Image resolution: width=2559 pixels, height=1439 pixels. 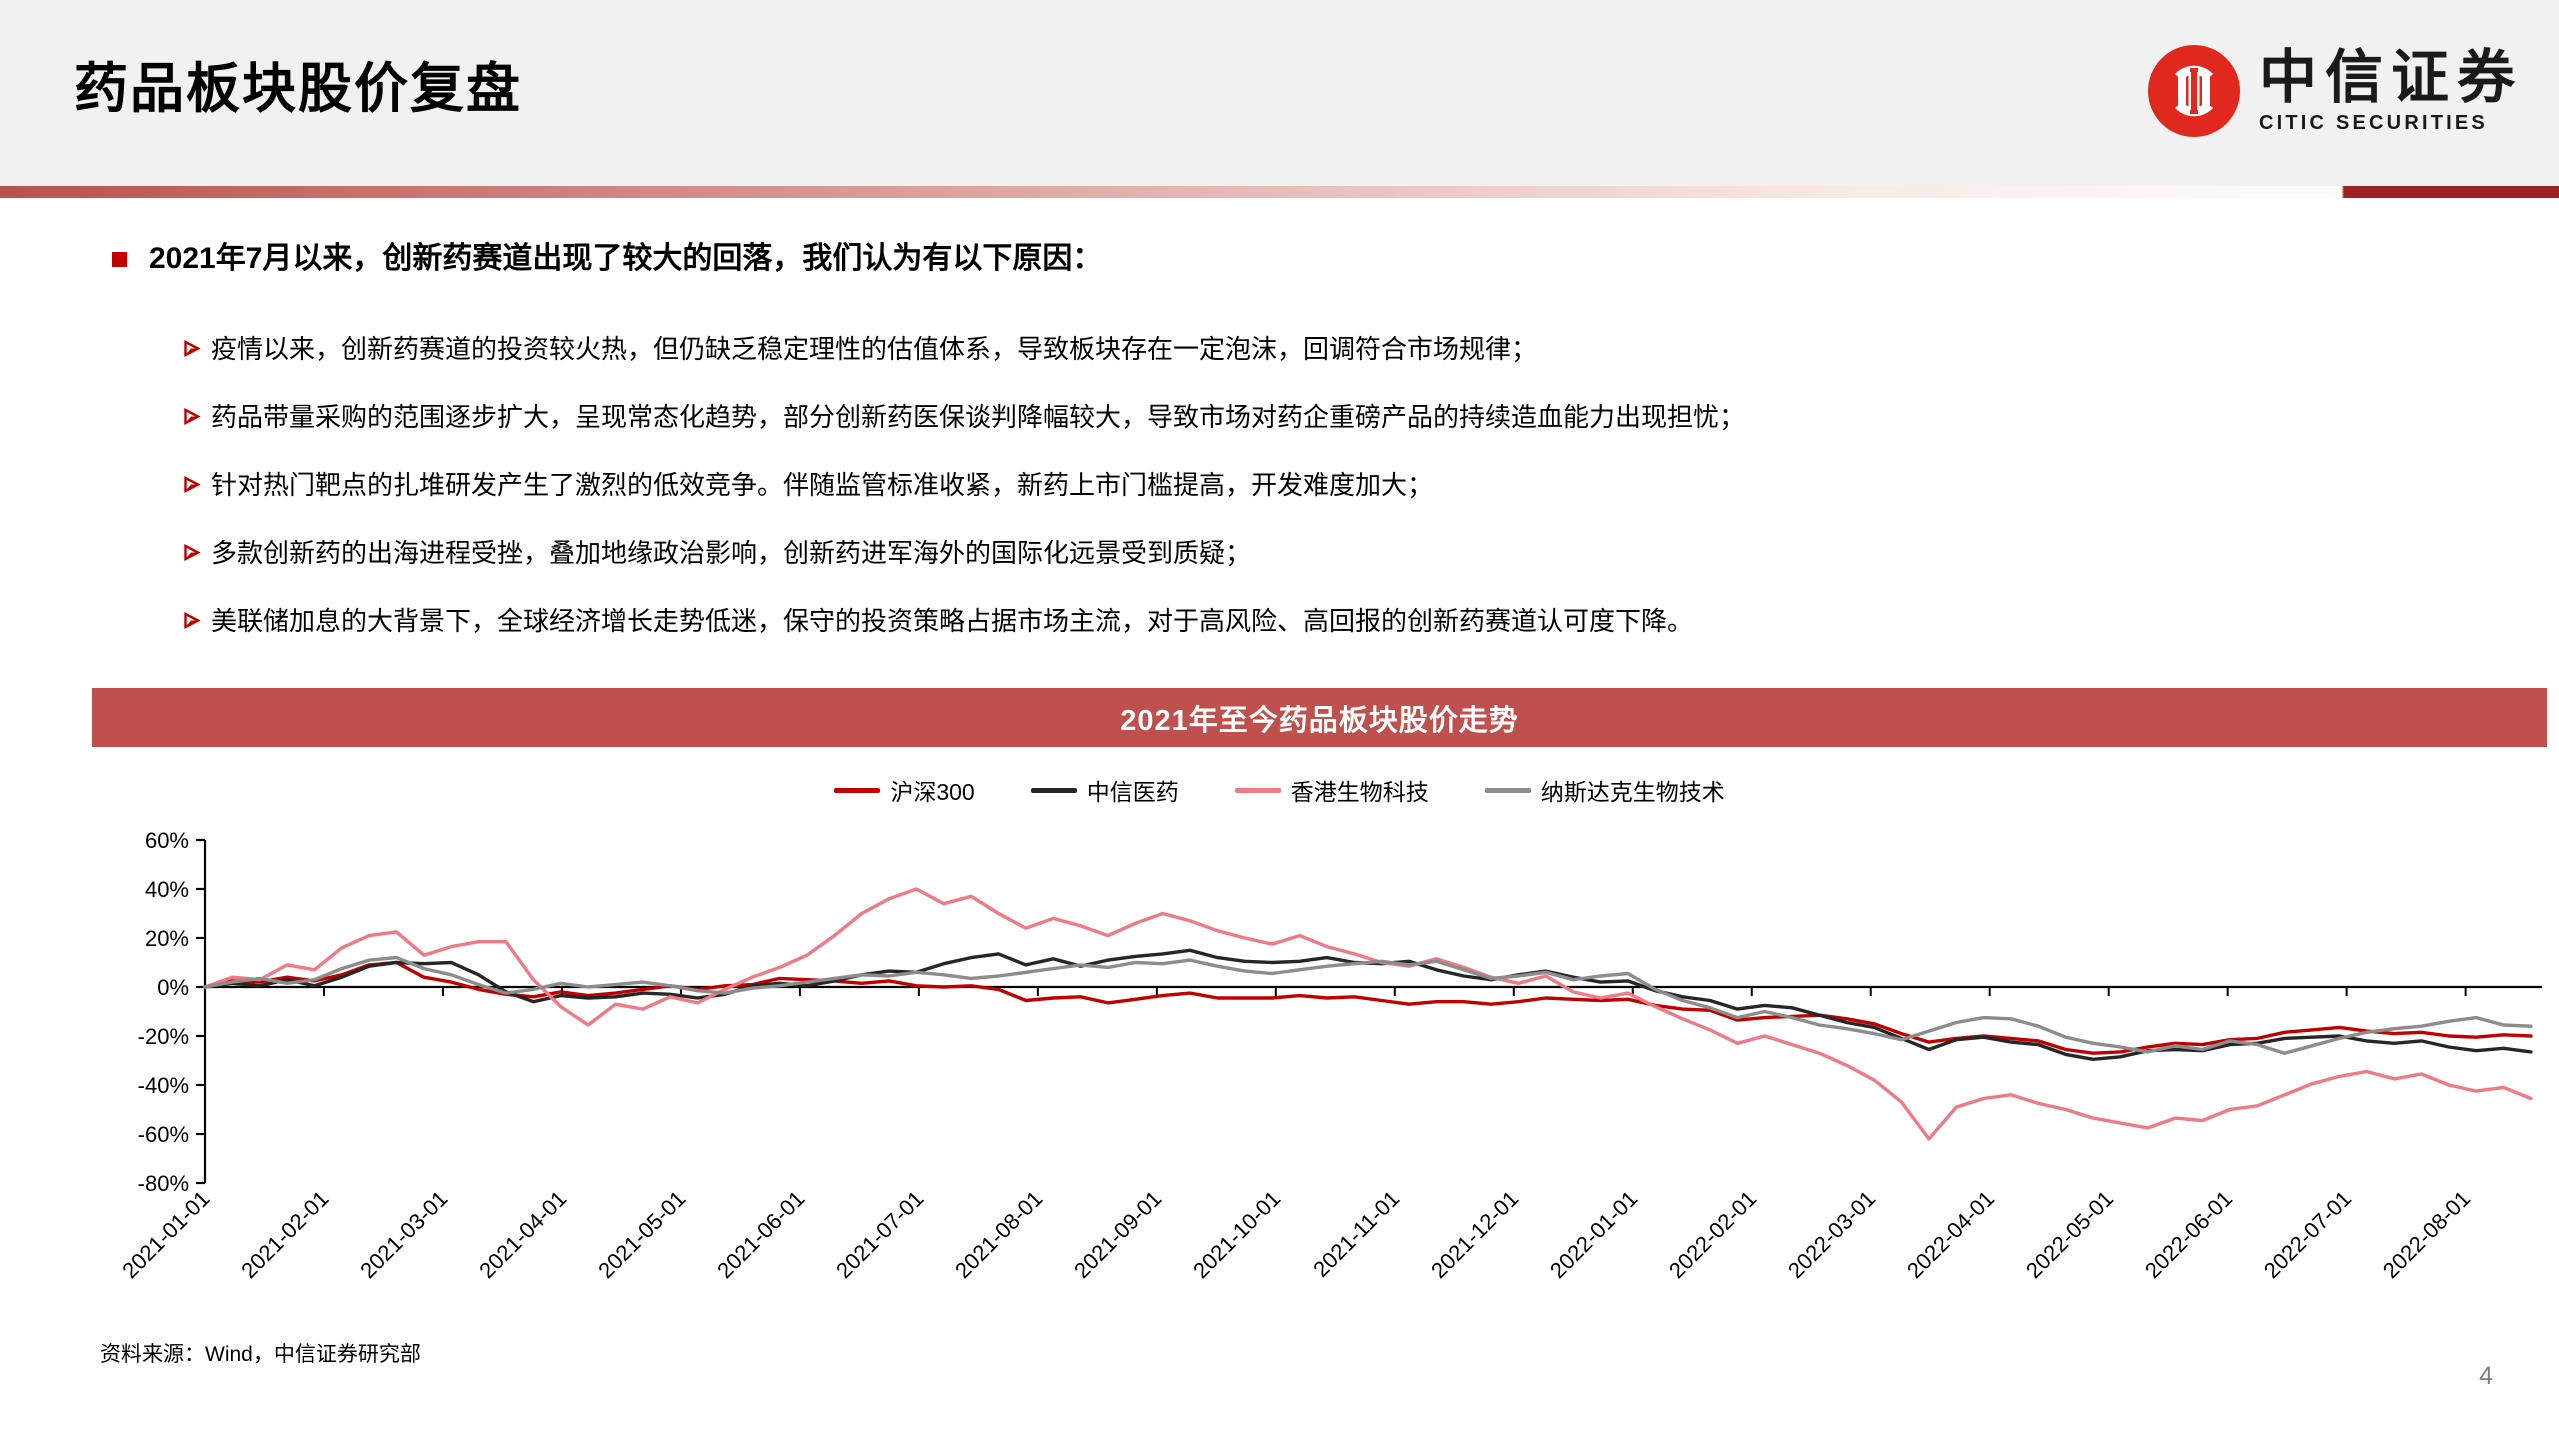 I want to click on chart-legend: 沪深300 中信医药 香港生物科技 纳斯达克生物技术, so click(x=1279, y=790).